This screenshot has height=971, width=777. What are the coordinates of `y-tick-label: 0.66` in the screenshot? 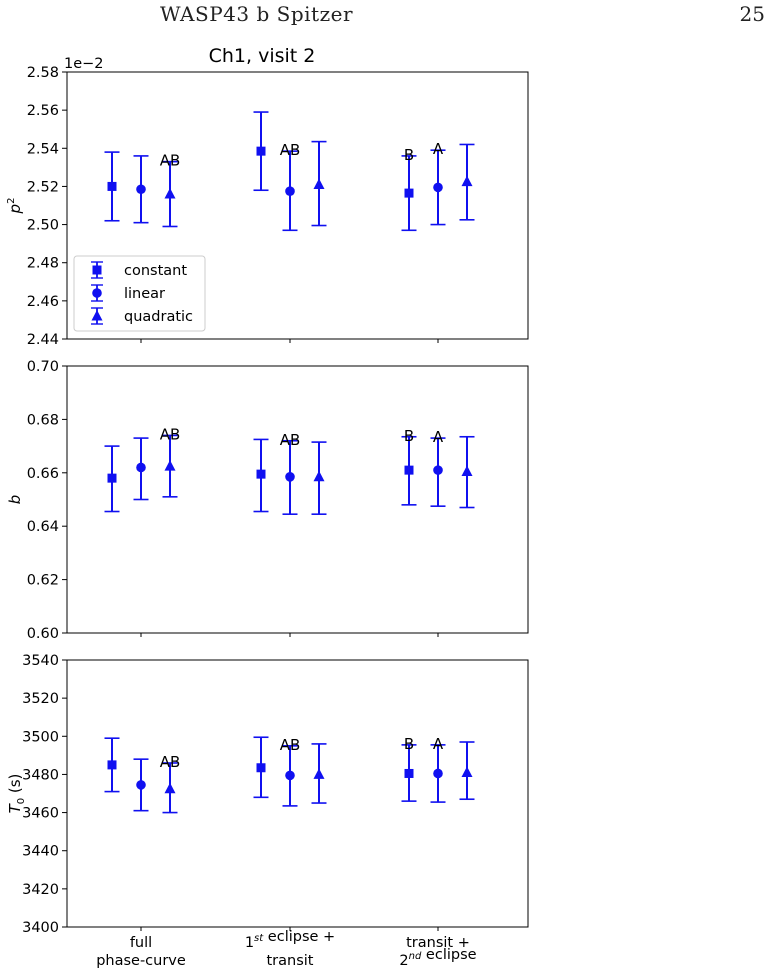 It's located at (43, 474).